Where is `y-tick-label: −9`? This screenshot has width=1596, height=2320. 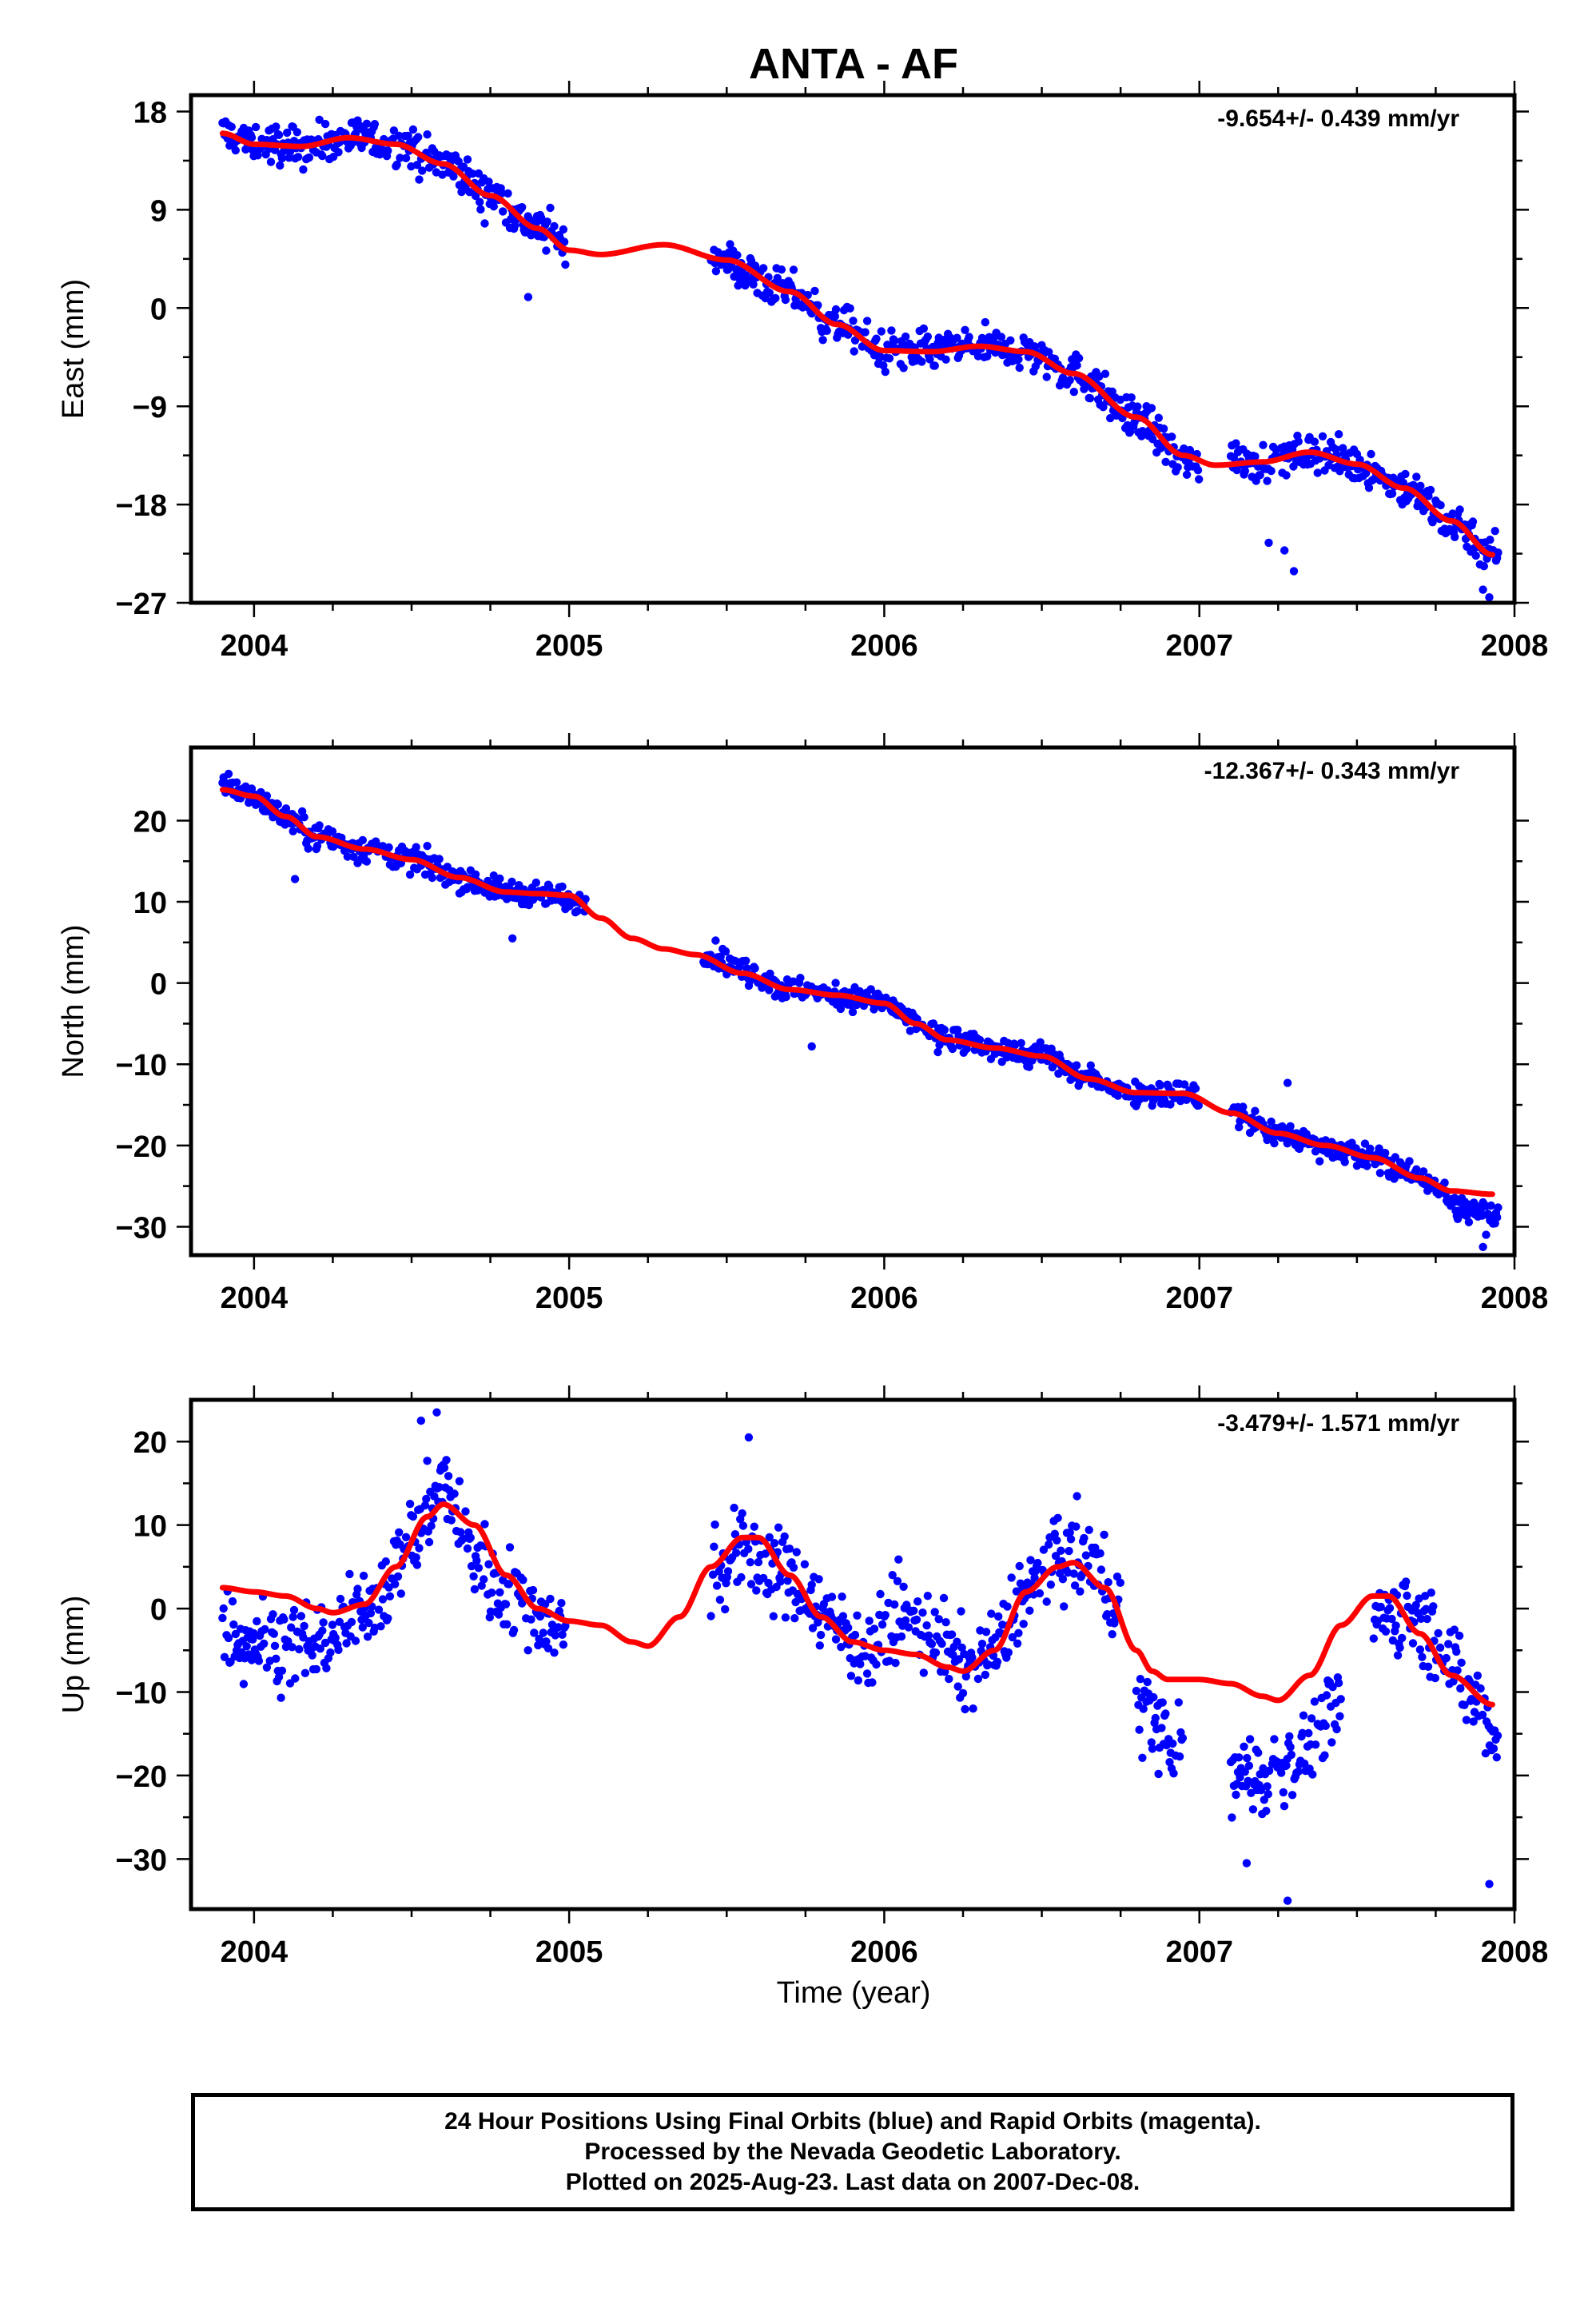
y-tick-label: −9 is located at coordinates (150, 408).